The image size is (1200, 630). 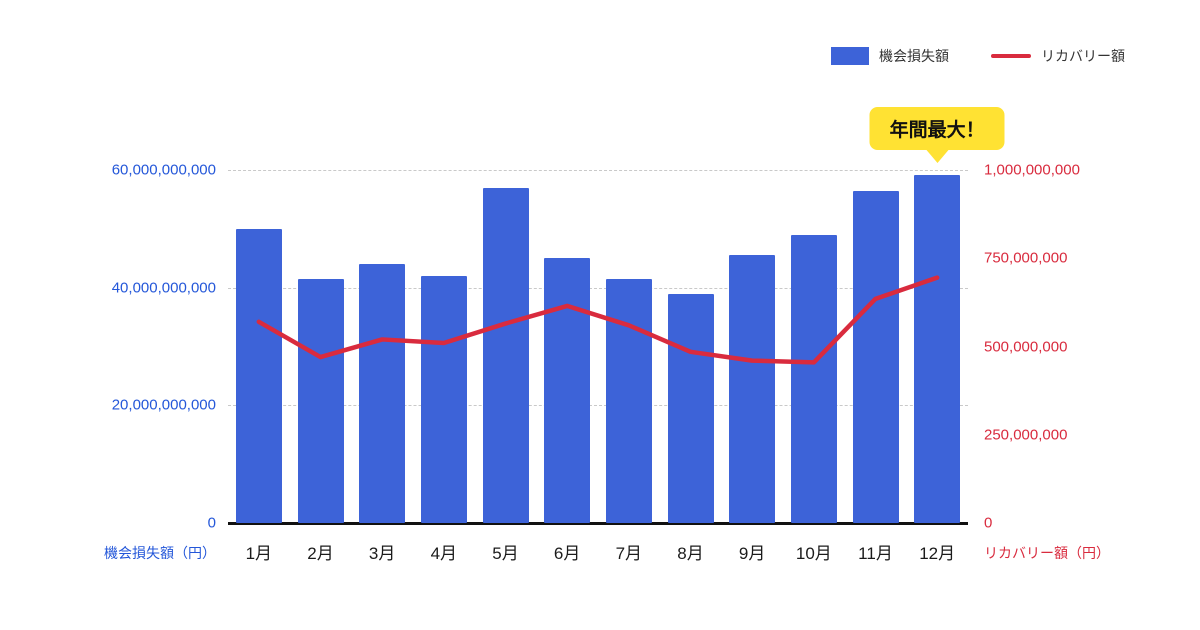 I want to click on annotation-text: 年間最大！, so click(x=937, y=130).